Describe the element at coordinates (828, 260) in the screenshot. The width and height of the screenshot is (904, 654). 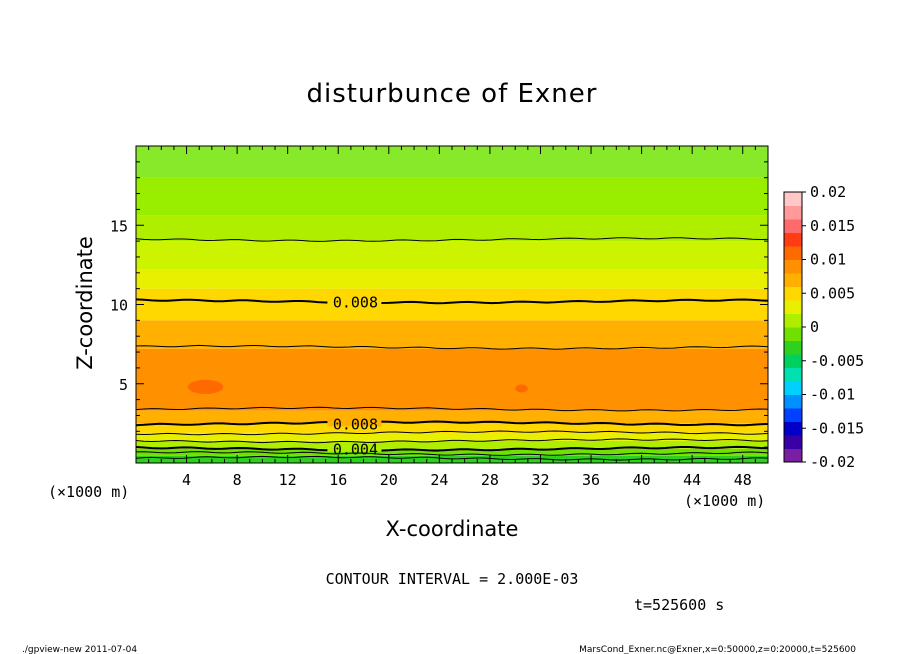
I see `colorbar-tick-label-2: 0.01` at that location.